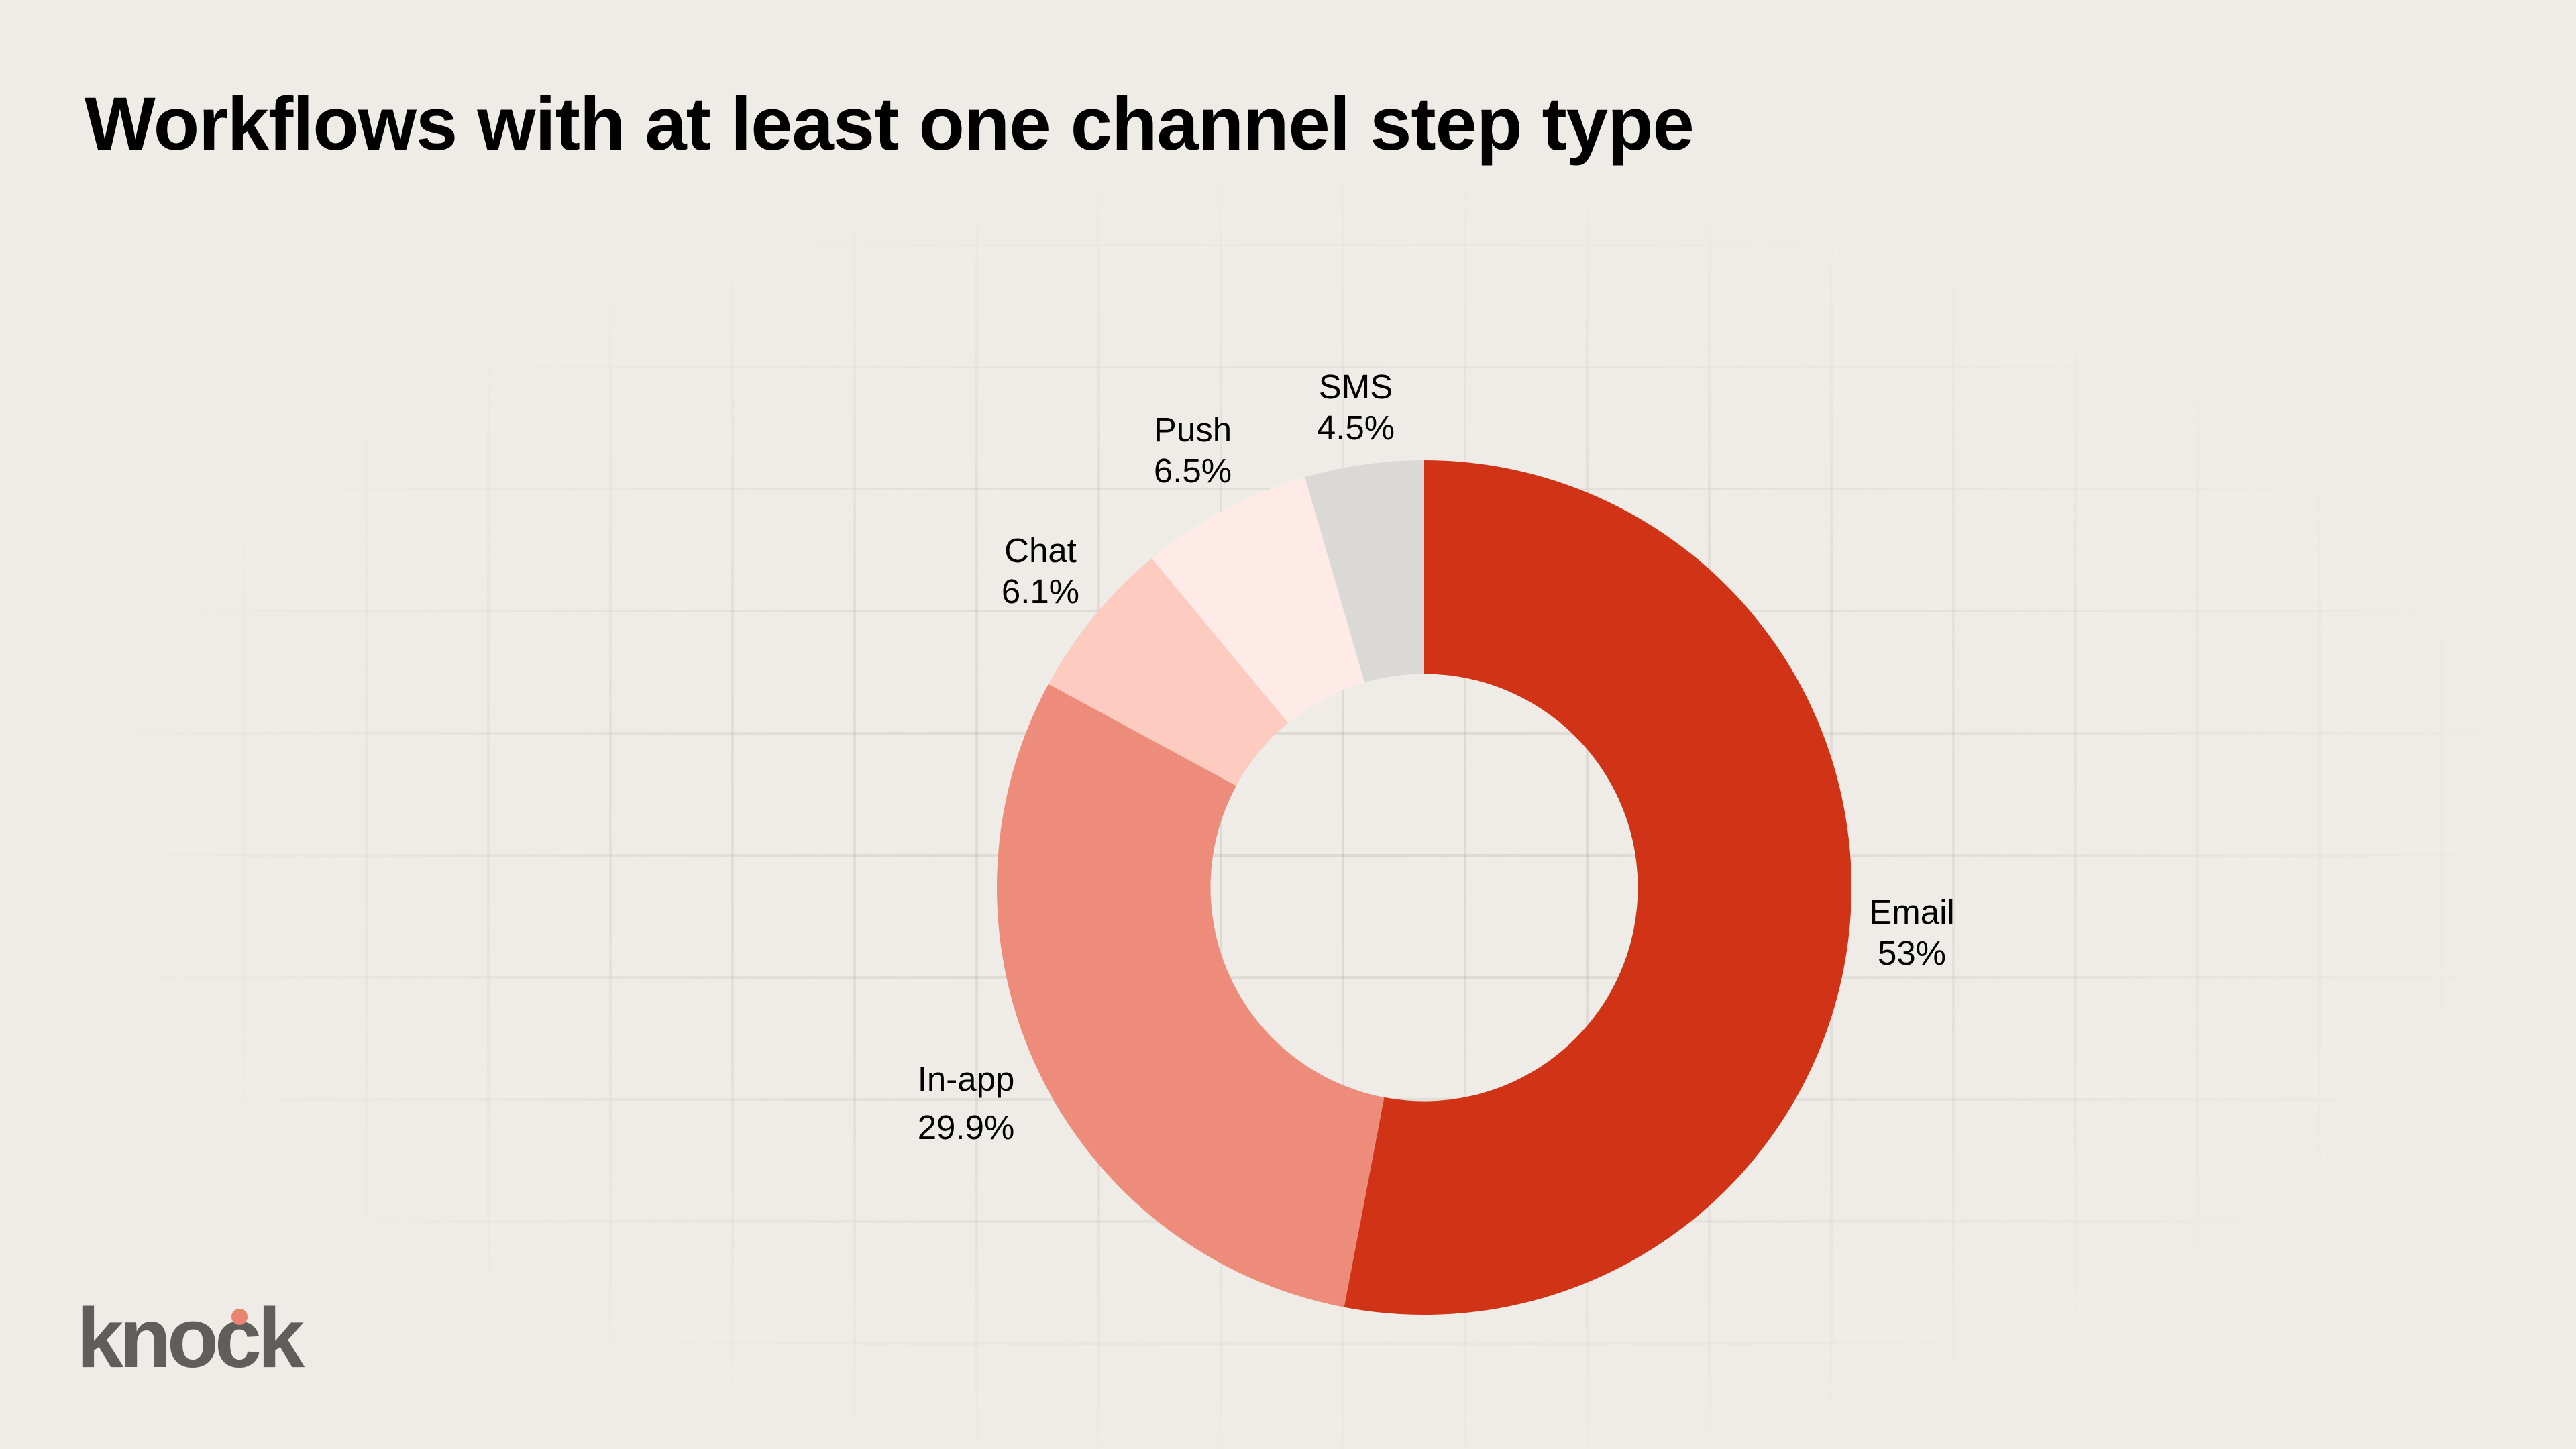  Describe the element at coordinates (966, 1103) in the screenshot. I see `slice-label-inapp: In-app 29.9%` at that location.